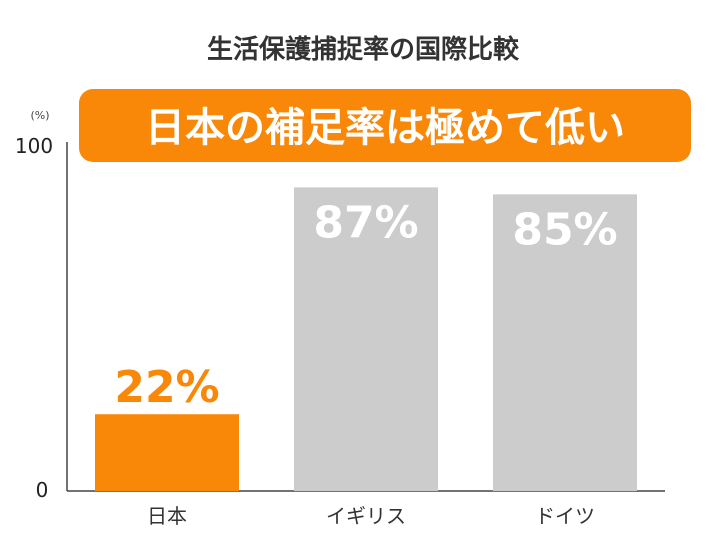 This screenshot has height=545, width=726. I want to click on category-label-2: ドイツ, so click(565, 516).